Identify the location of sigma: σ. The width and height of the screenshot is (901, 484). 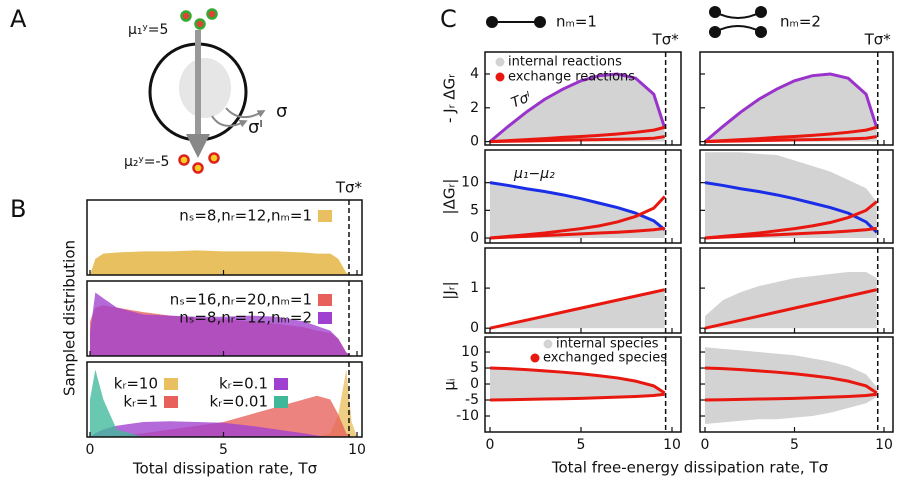
(281, 111).